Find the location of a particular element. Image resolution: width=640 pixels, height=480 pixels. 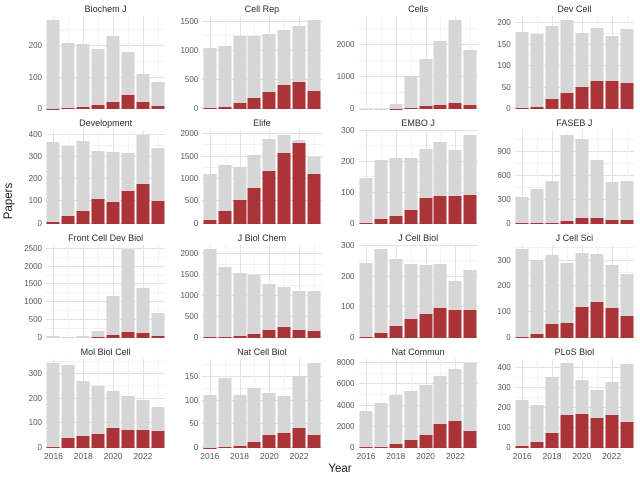

facet: FASEB J 0 300 600 900 is located at coordinates (559, 175).